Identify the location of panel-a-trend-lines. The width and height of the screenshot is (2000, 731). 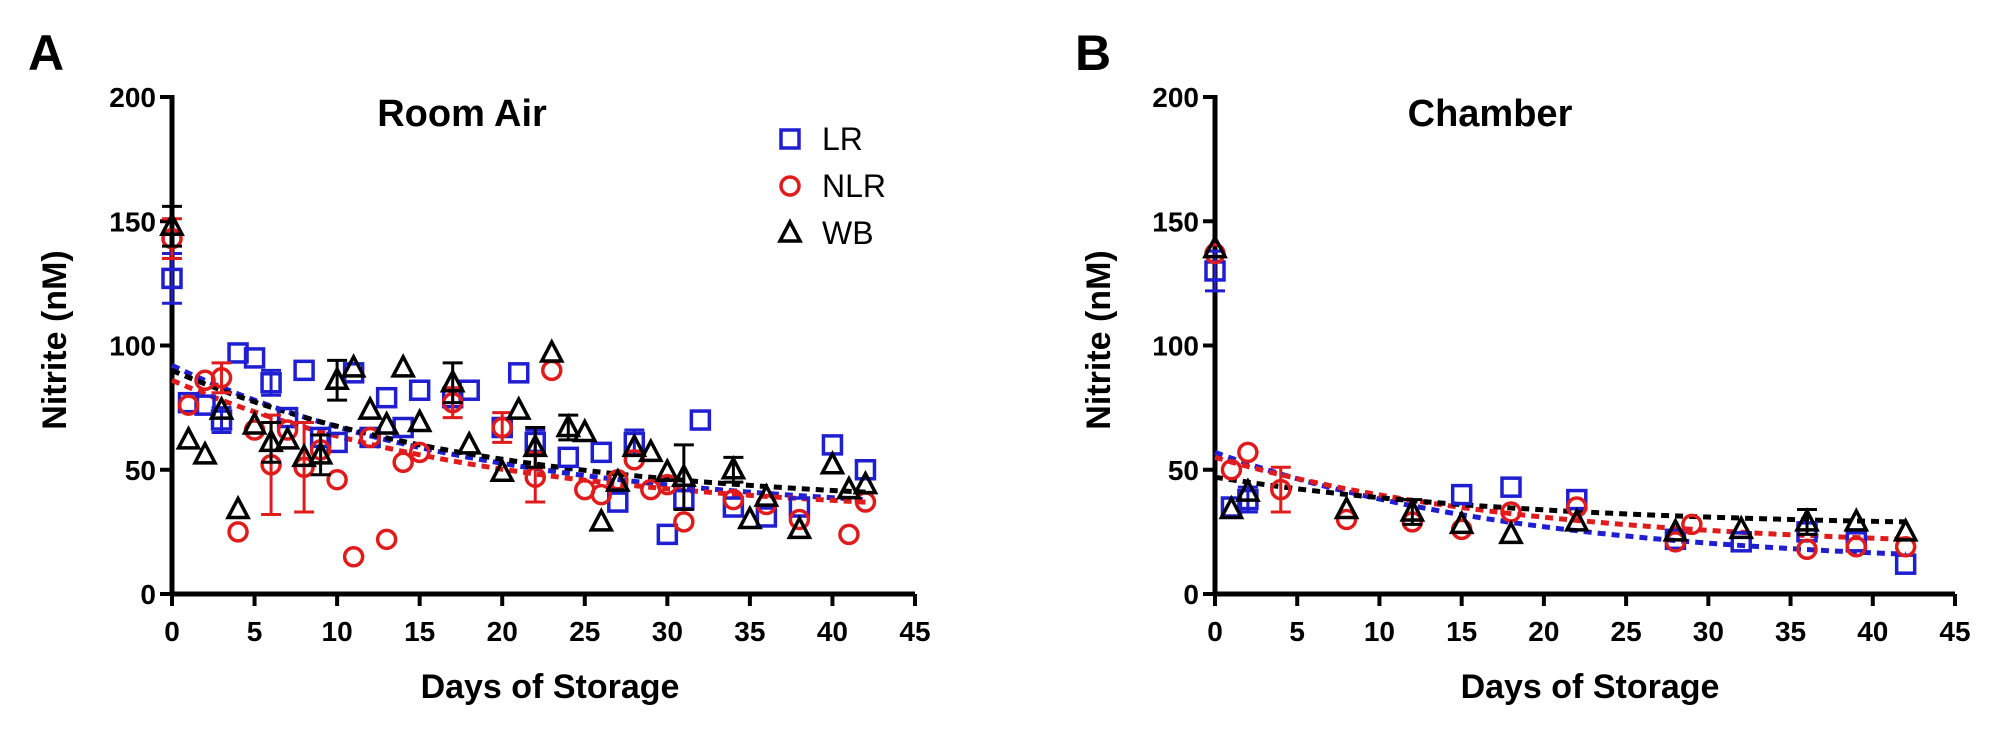
(518, 434).